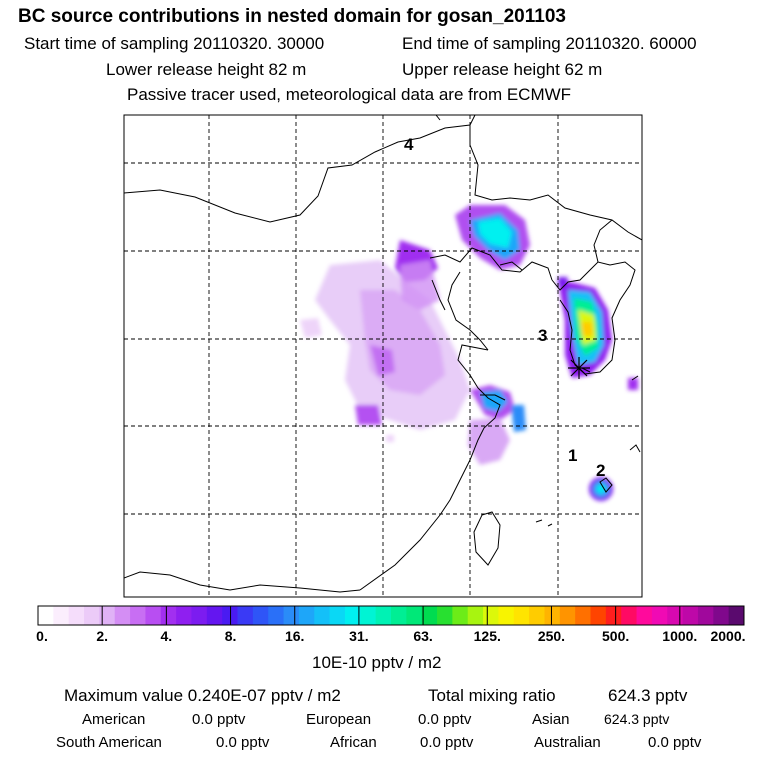 Image resolution: width=768 pixels, height=768 pixels. Describe the element at coordinates (502, 69) in the screenshot. I see `upper-release-text: Upper release height 62 m` at that location.